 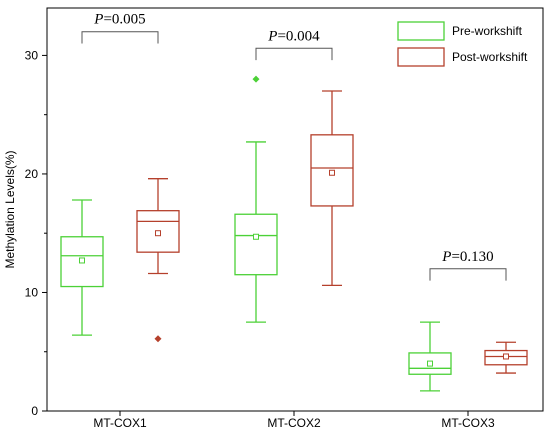 I want to click on y-tick-label: 0, so click(x=34, y=411).